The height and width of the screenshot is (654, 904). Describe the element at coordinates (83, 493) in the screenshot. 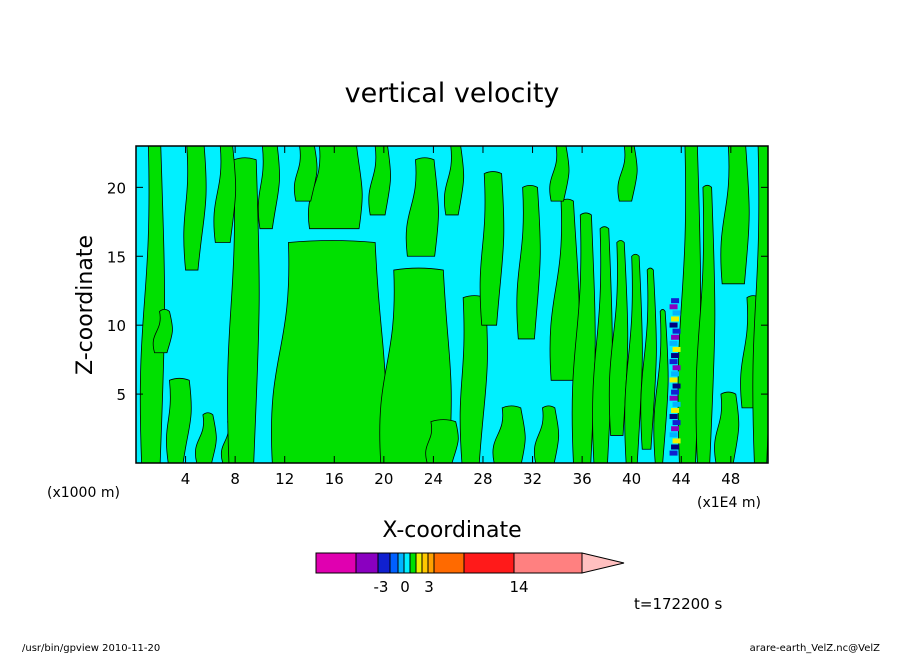

I see `x-unit-left: (x1000 m)` at that location.